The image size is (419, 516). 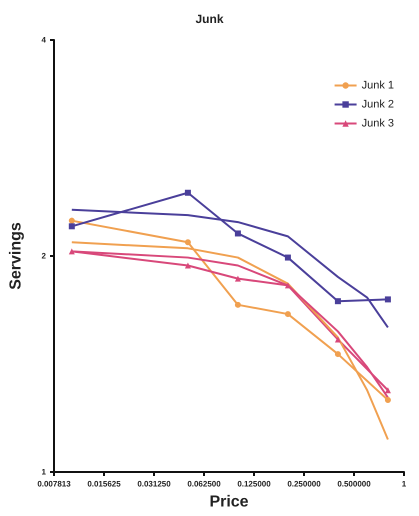 What do you see at coordinates (204, 484) in the screenshot?
I see `x-tick-label: 0.062500` at bounding box center [204, 484].